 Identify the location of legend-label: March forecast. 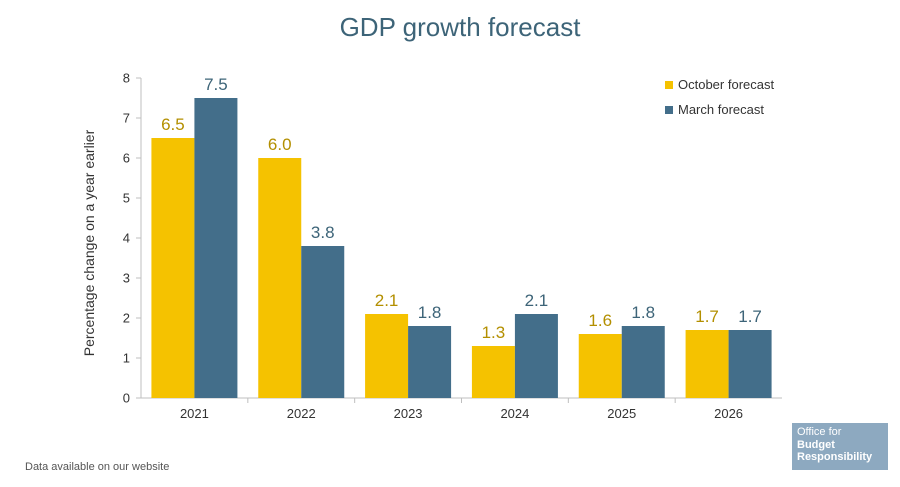
(721, 109).